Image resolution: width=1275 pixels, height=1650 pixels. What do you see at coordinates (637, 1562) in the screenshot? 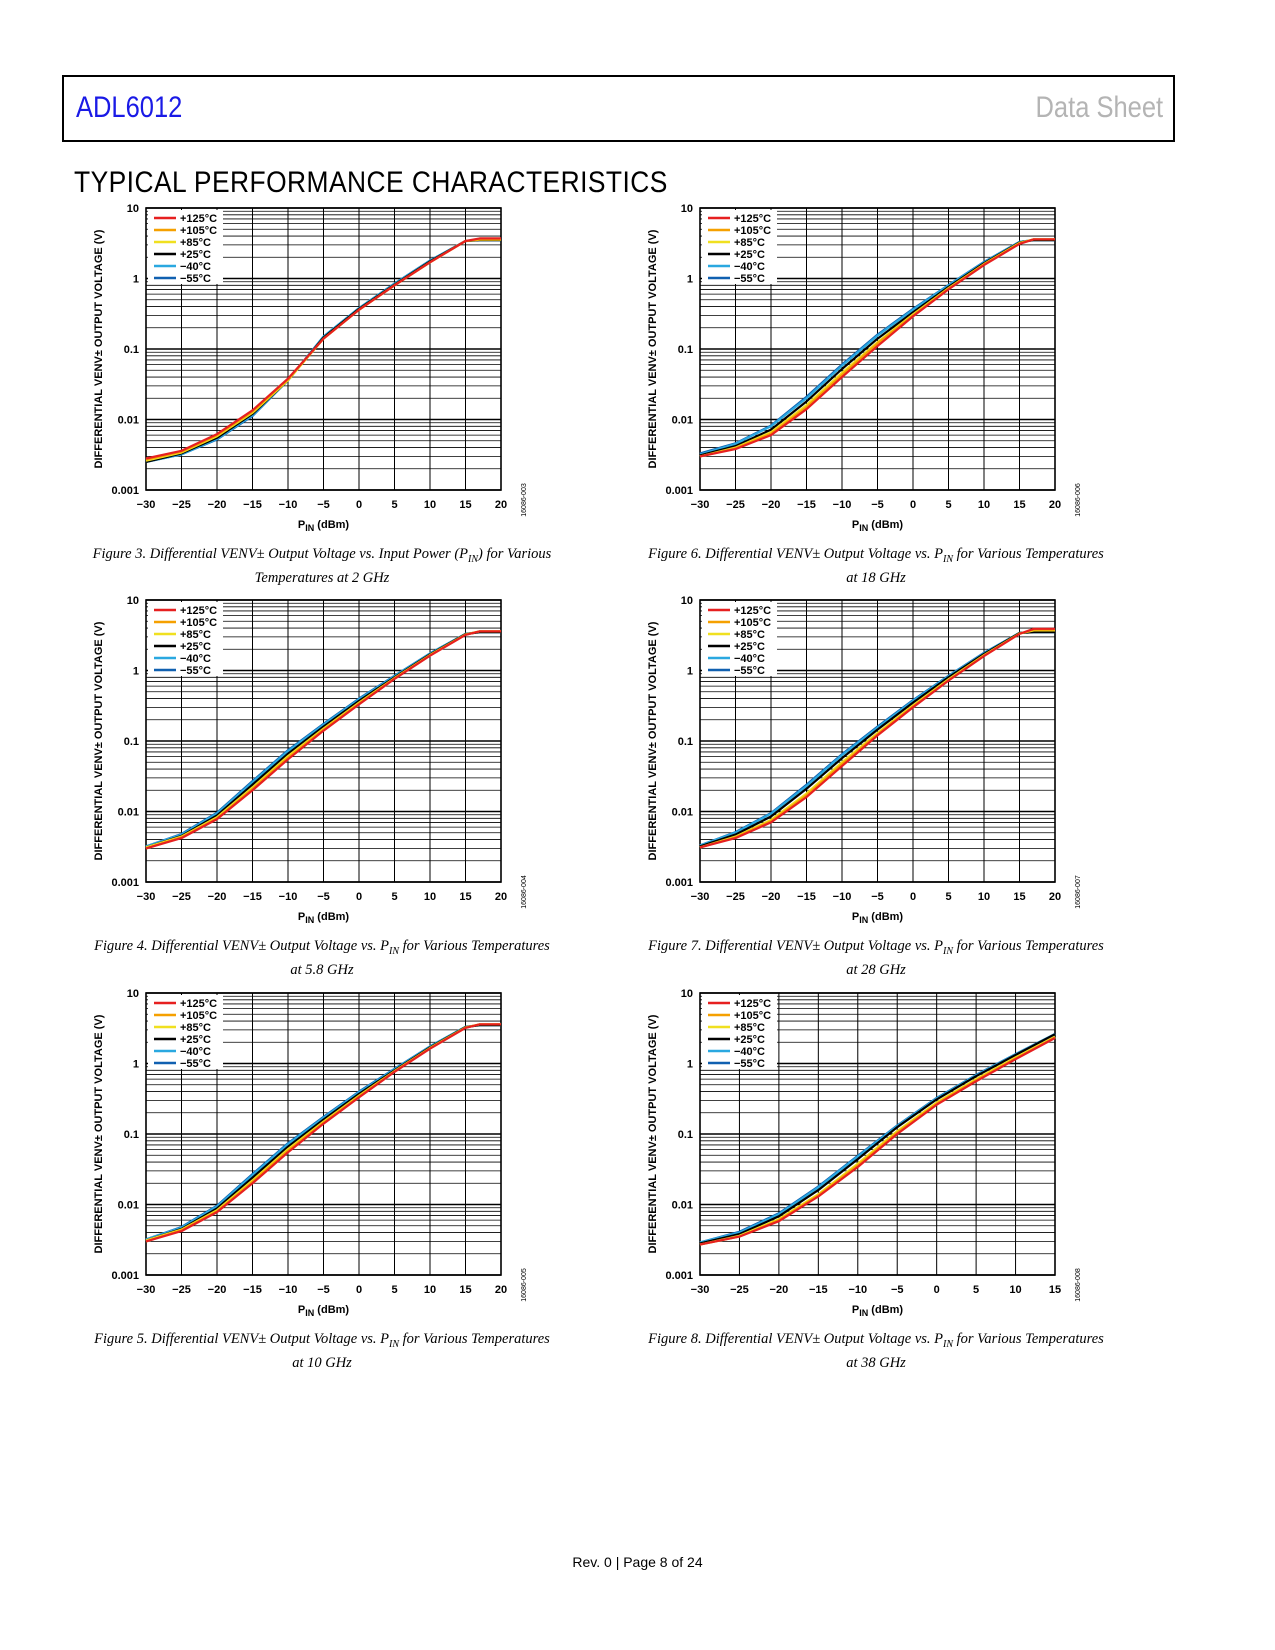
I see `page-footer: Rev. 0 | Page 8 of 24` at bounding box center [637, 1562].